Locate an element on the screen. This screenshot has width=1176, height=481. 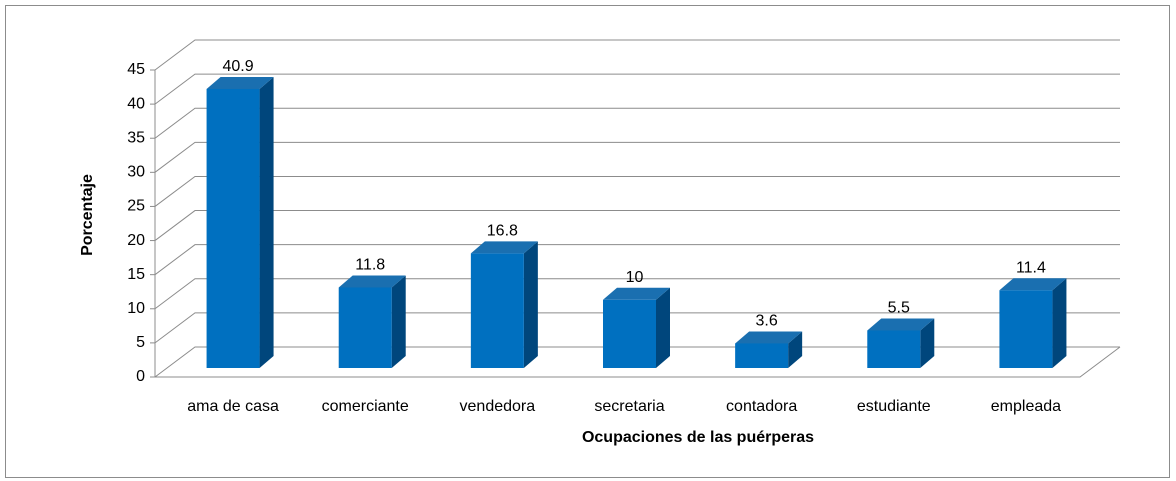
x-tick-label: secretaria is located at coordinates (629, 406).